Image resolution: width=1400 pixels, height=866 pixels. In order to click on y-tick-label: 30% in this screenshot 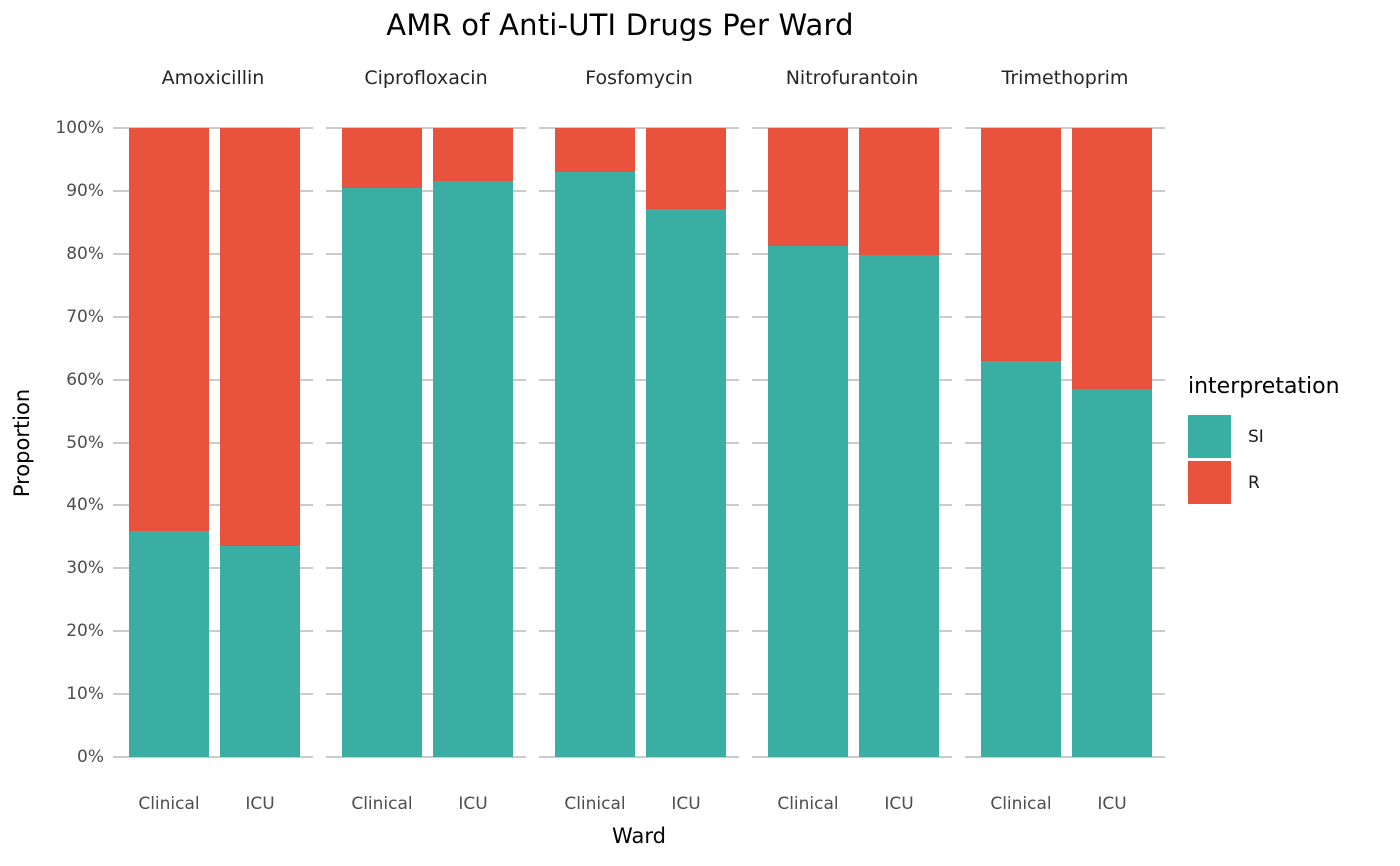, I will do `click(85, 568)`.